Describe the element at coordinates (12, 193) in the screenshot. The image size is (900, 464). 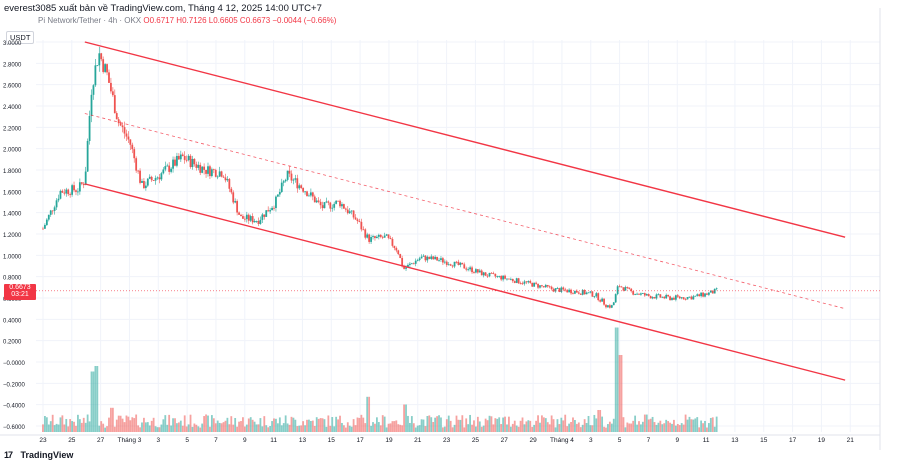
I see `y-tick-label: 1.6000` at that location.